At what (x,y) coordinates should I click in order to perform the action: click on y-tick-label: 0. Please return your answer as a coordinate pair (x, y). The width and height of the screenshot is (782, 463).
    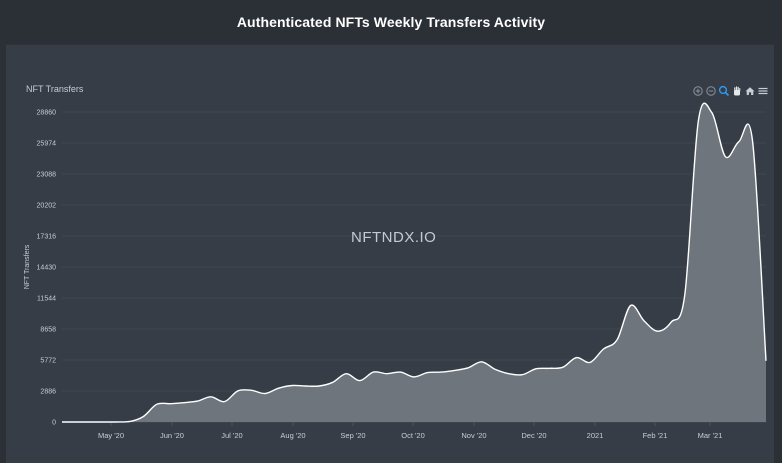
    Looking at the image, I should click on (54, 423).